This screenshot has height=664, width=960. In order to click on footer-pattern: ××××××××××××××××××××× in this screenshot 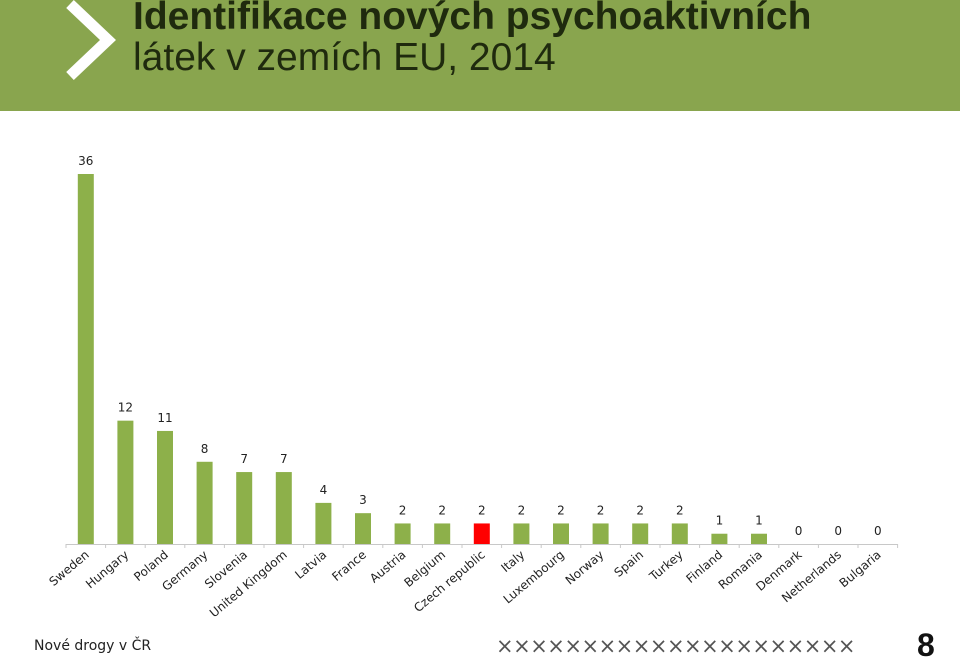, I will do `click(676, 646)`.